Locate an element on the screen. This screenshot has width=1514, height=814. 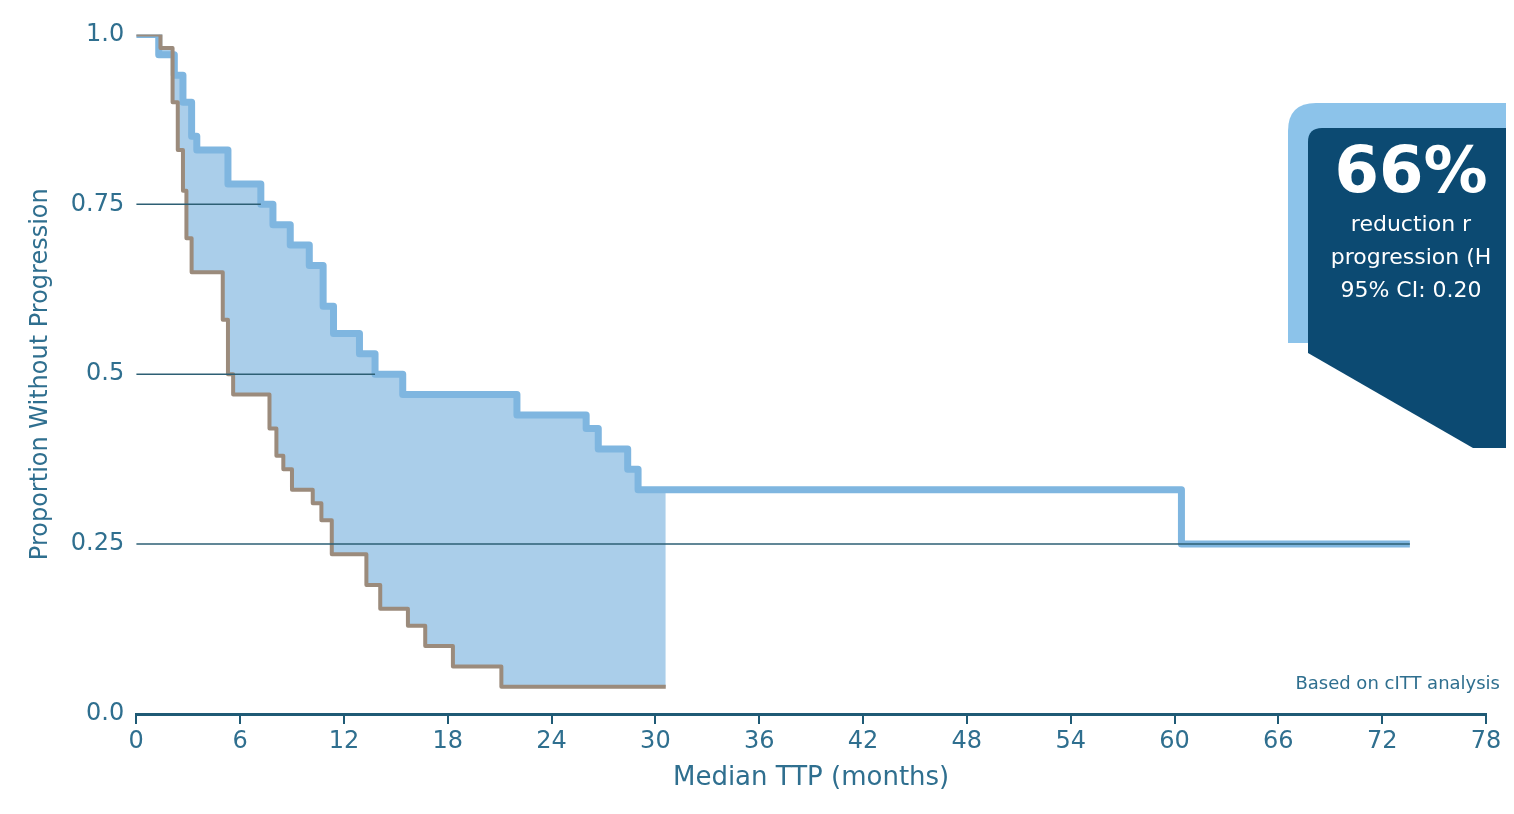
x-tick-label: 54 is located at coordinates (1070, 739).